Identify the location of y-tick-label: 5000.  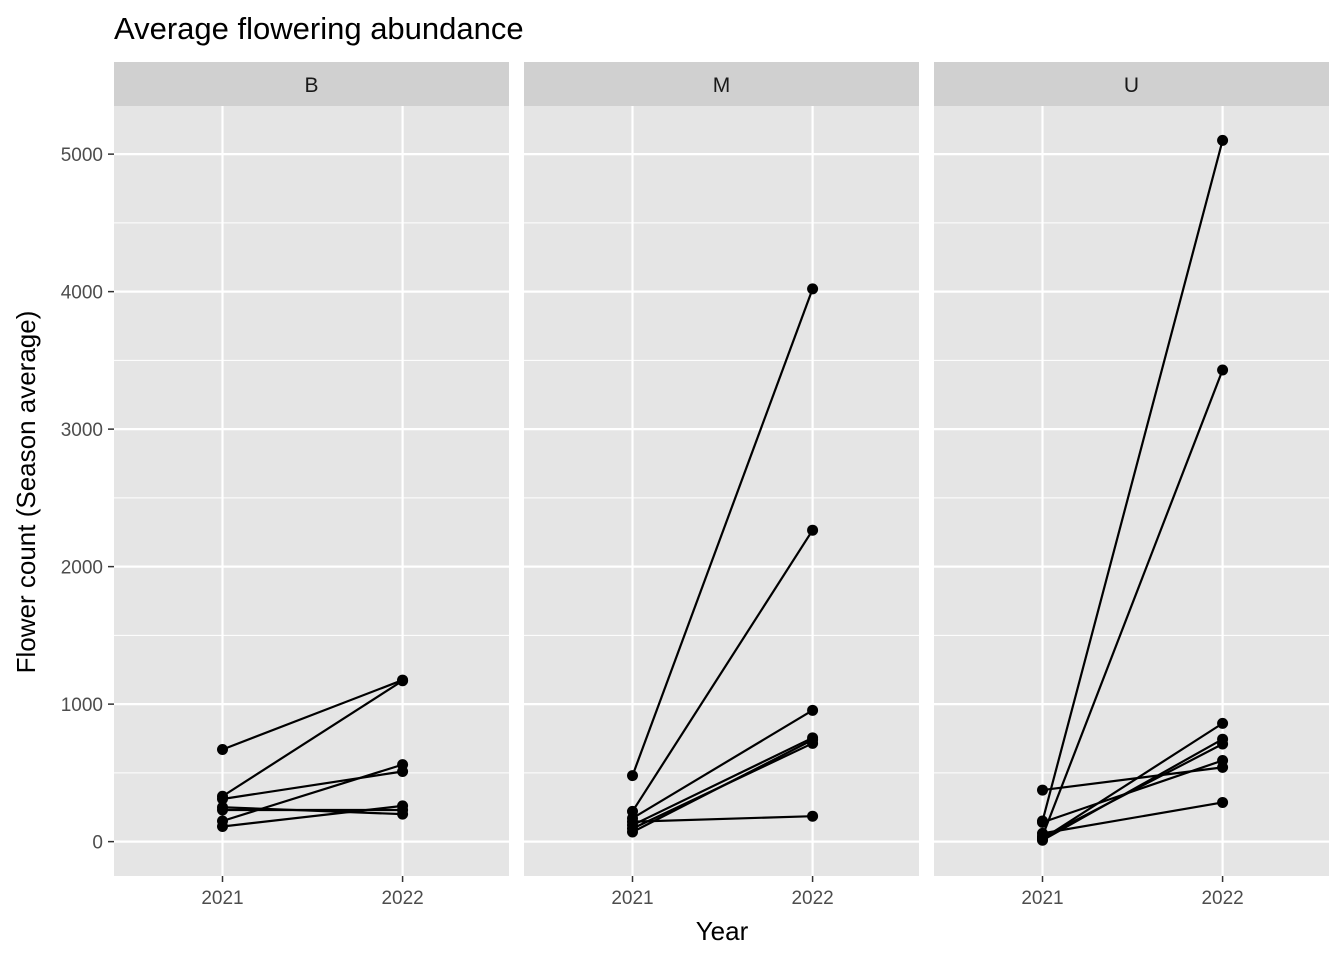
(82, 155).